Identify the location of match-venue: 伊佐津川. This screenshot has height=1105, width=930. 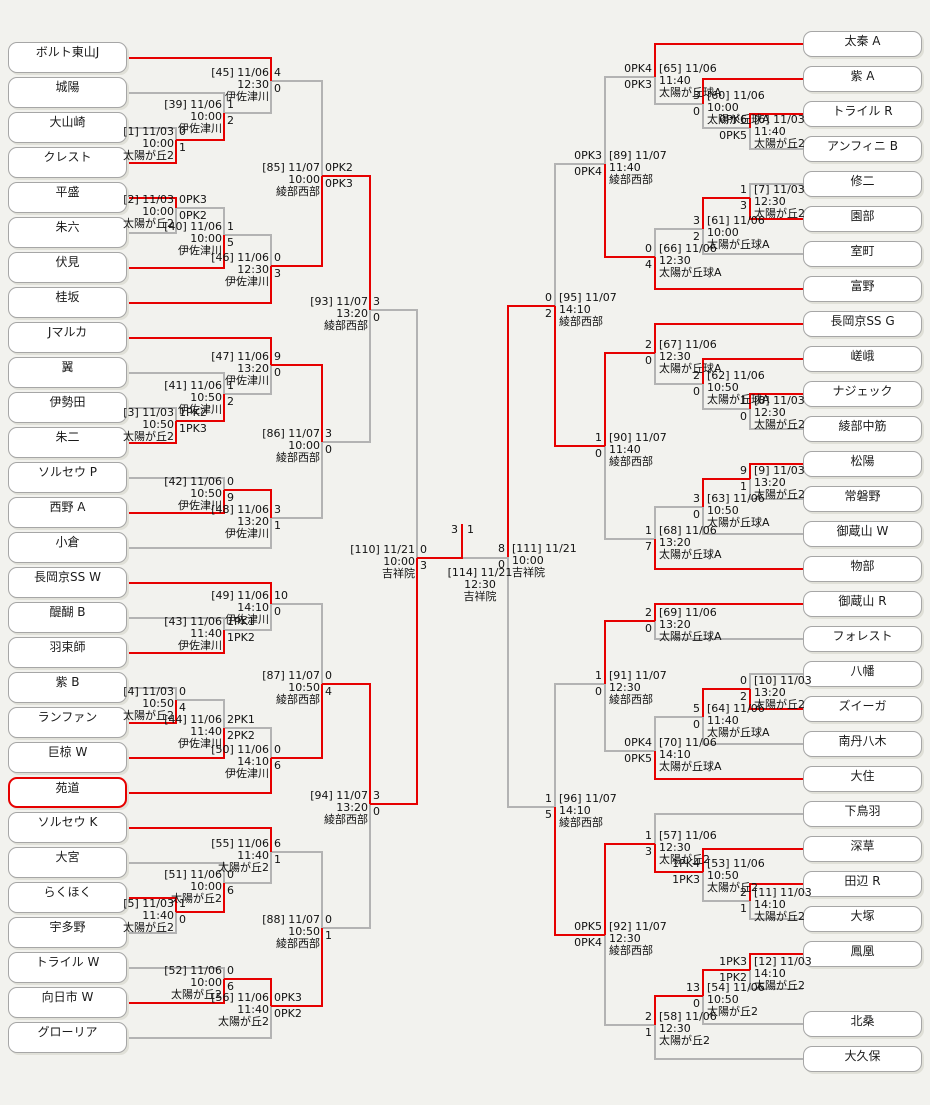
(200, 505).